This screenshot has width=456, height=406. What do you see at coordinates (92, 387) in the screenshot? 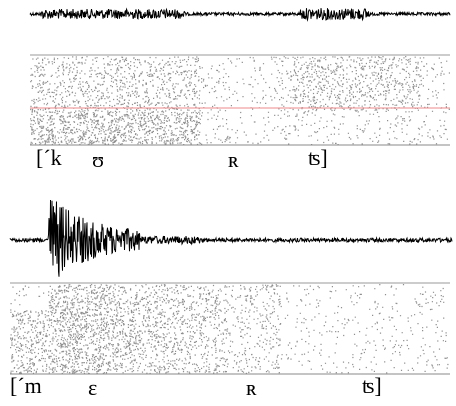
I see `transcription-segment: ɛ` at bounding box center [92, 387].